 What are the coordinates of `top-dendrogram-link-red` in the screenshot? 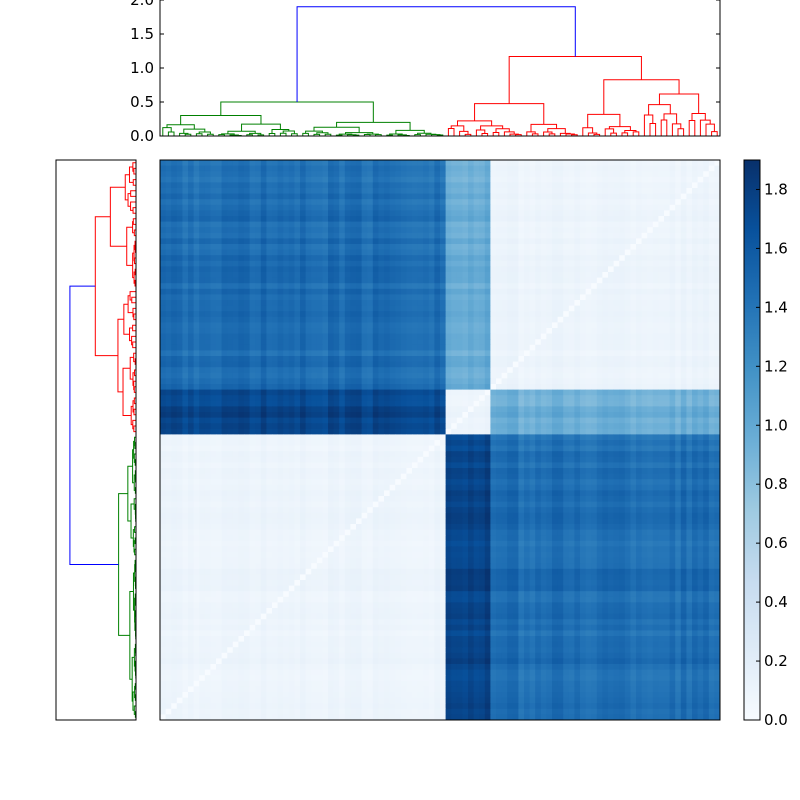 It's located at (457, 128).